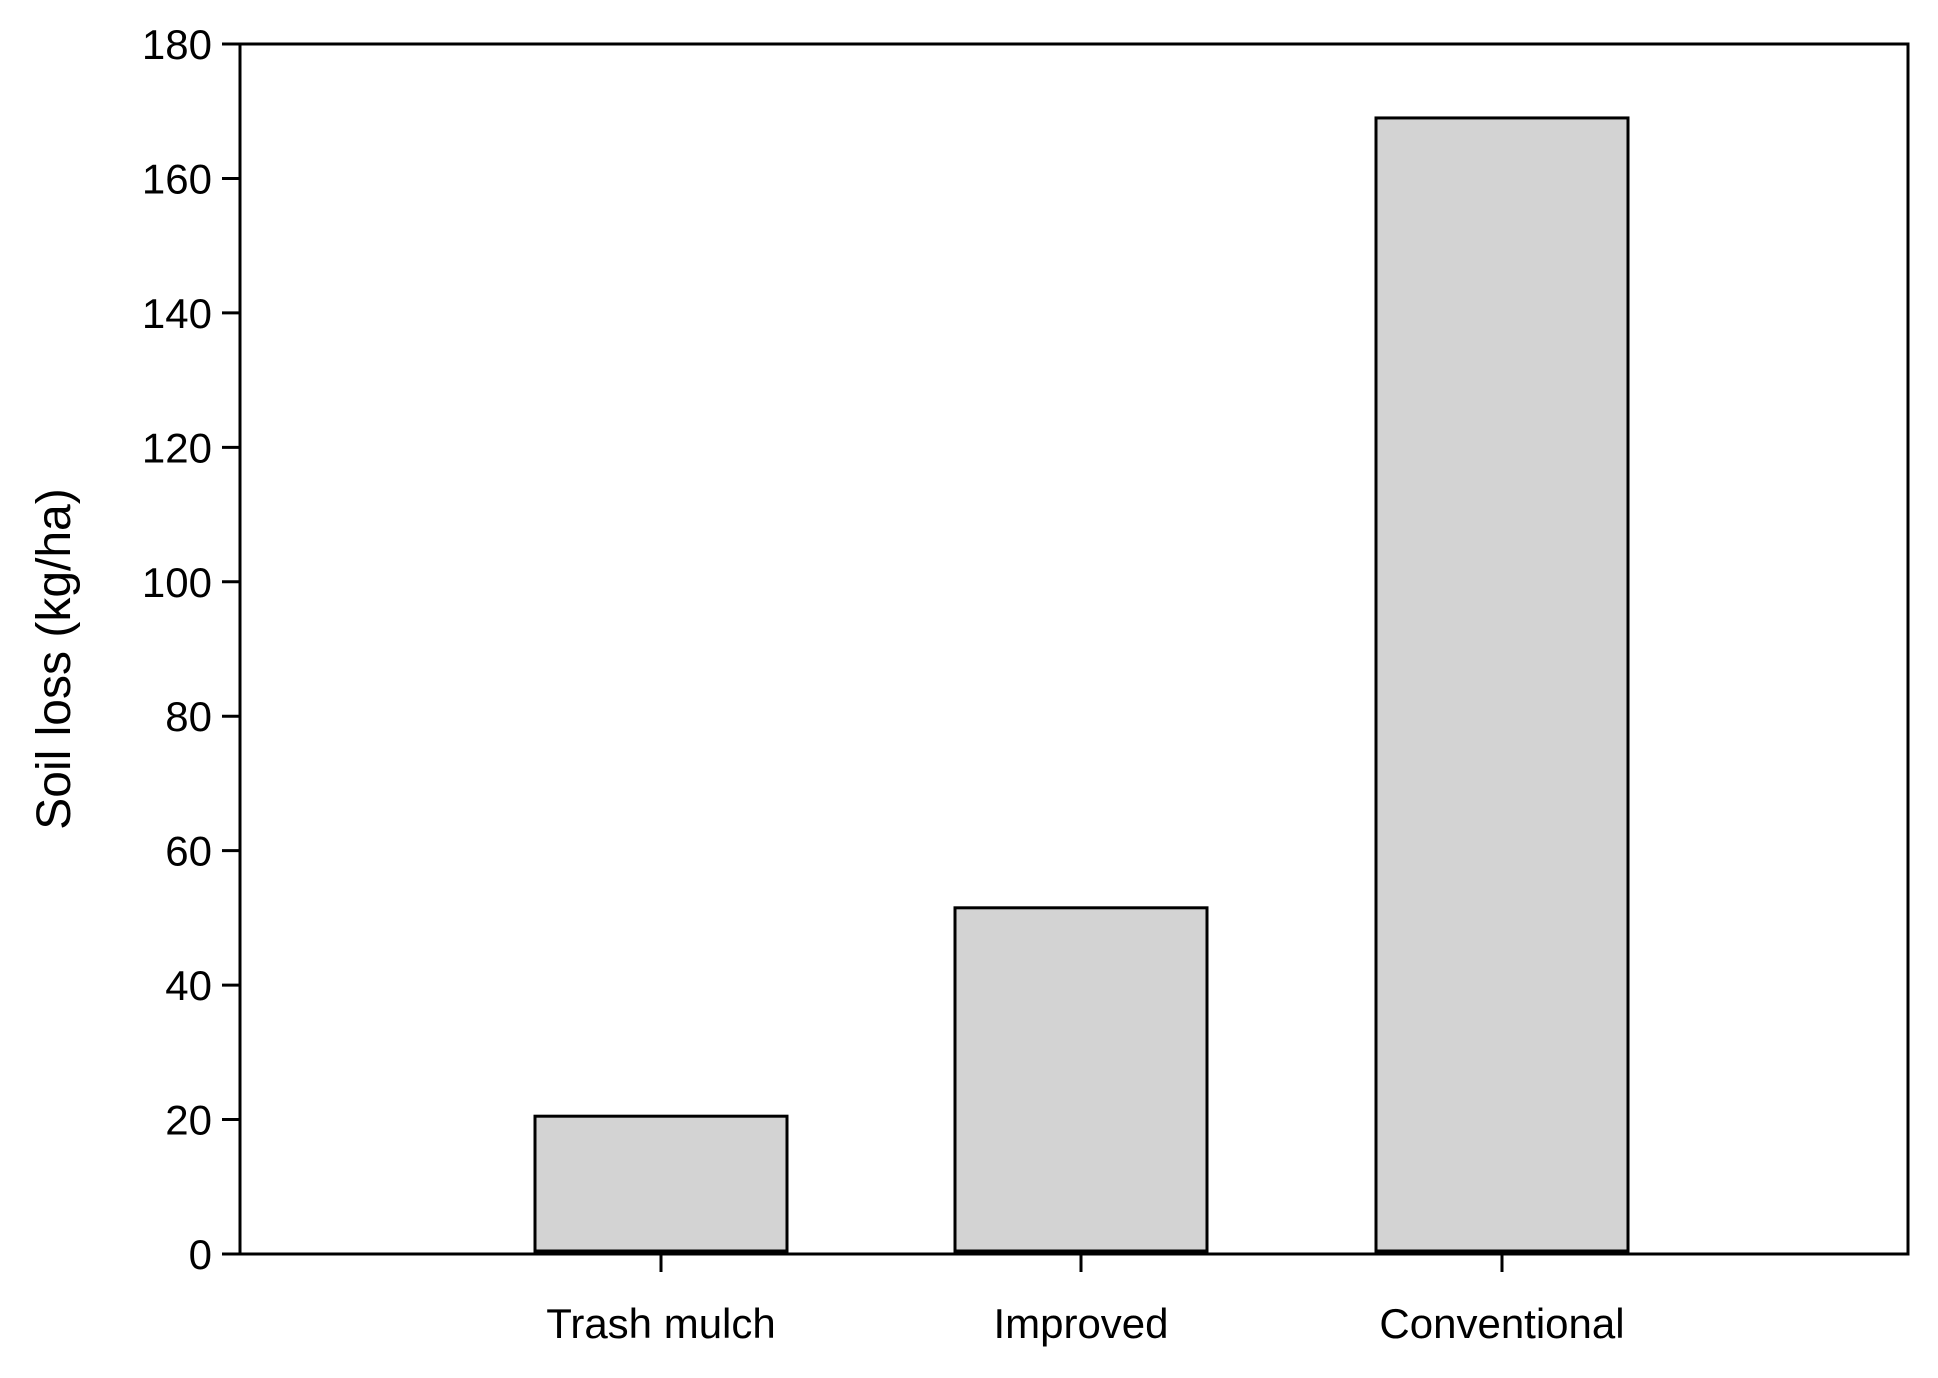 The width and height of the screenshot is (1938, 1378). What do you see at coordinates (661, 1323) in the screenshot?
I see `x-tick-label: Trash mulch` at bounding box center [661, 1323].